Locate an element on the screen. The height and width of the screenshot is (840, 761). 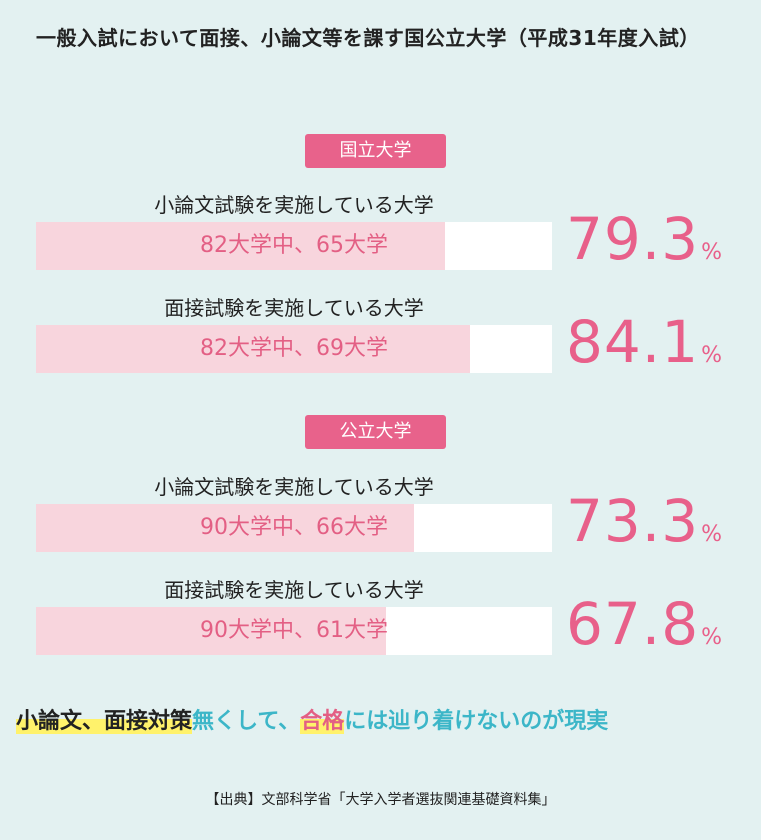
bar-label: 82大学中、69大学 is located at coordinates (294, 348).